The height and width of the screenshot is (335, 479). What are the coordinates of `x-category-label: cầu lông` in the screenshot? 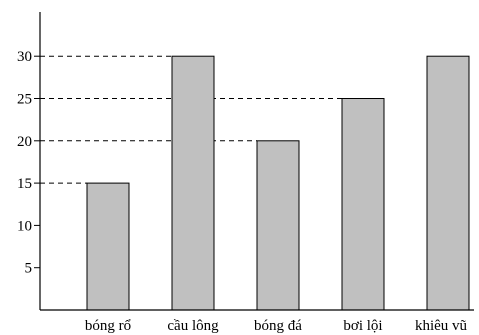 It's located at (193, 326).